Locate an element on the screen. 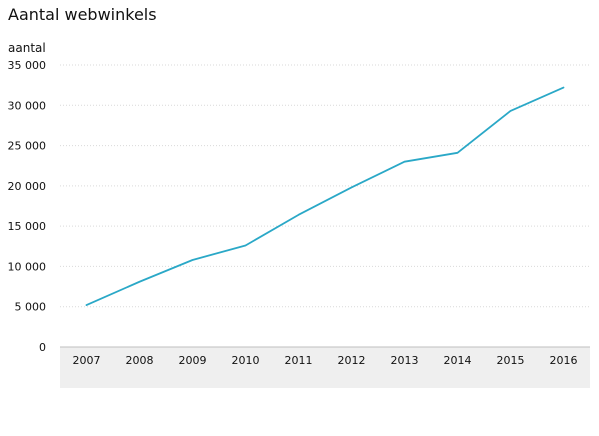 The height and width of the screenshot is (436, 599). x-tick-label: 2010 is located at coordinates (246, 360).